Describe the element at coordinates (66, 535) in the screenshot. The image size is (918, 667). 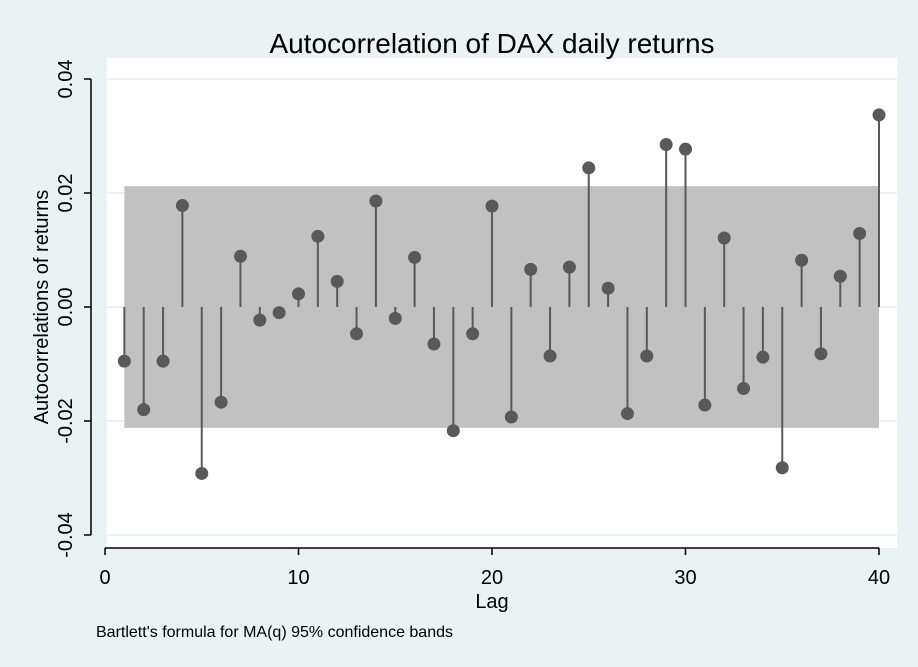
I see `y-tick-label-0: -0.04` at that location.